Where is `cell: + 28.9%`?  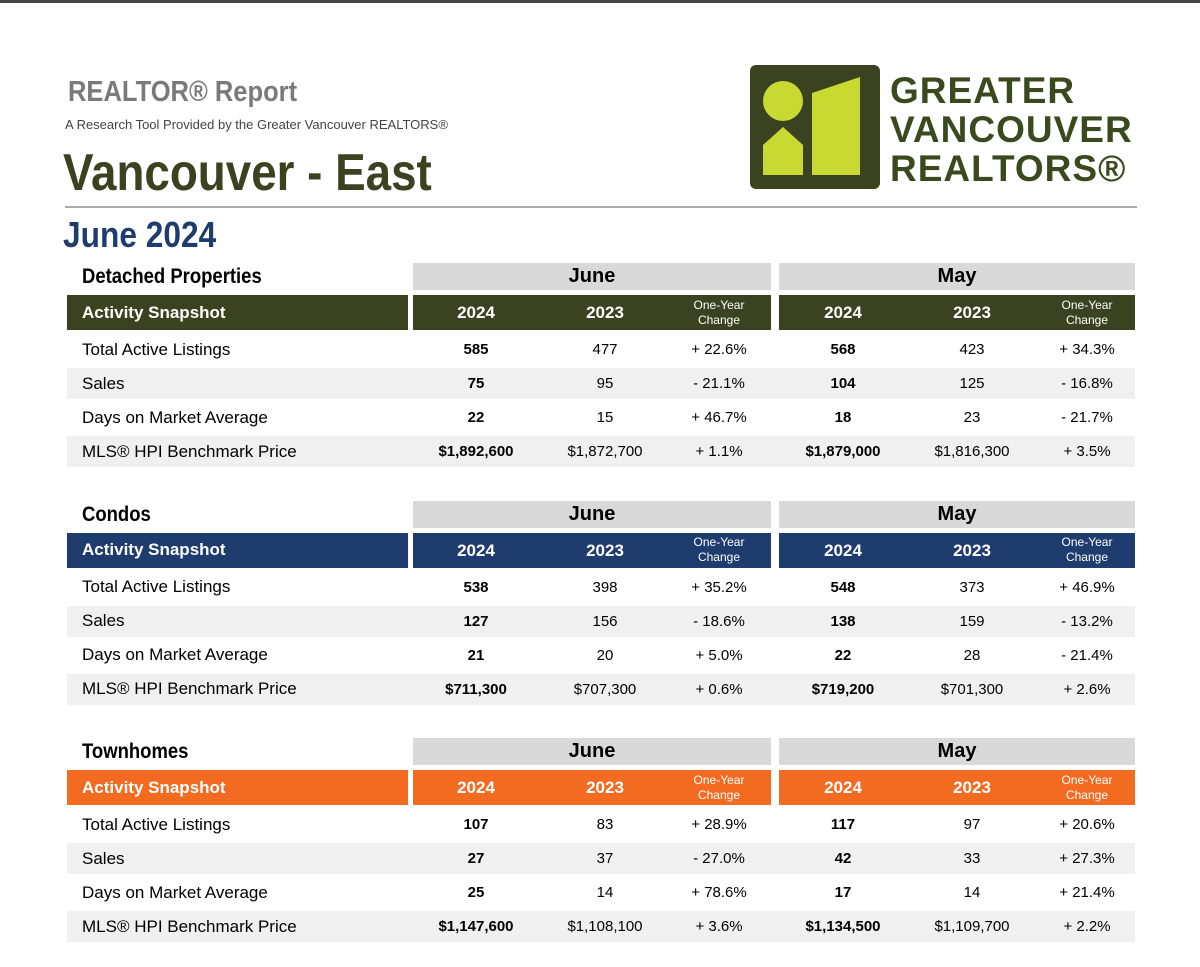
cell: + 28.9% is located at coordinates (719, 825).